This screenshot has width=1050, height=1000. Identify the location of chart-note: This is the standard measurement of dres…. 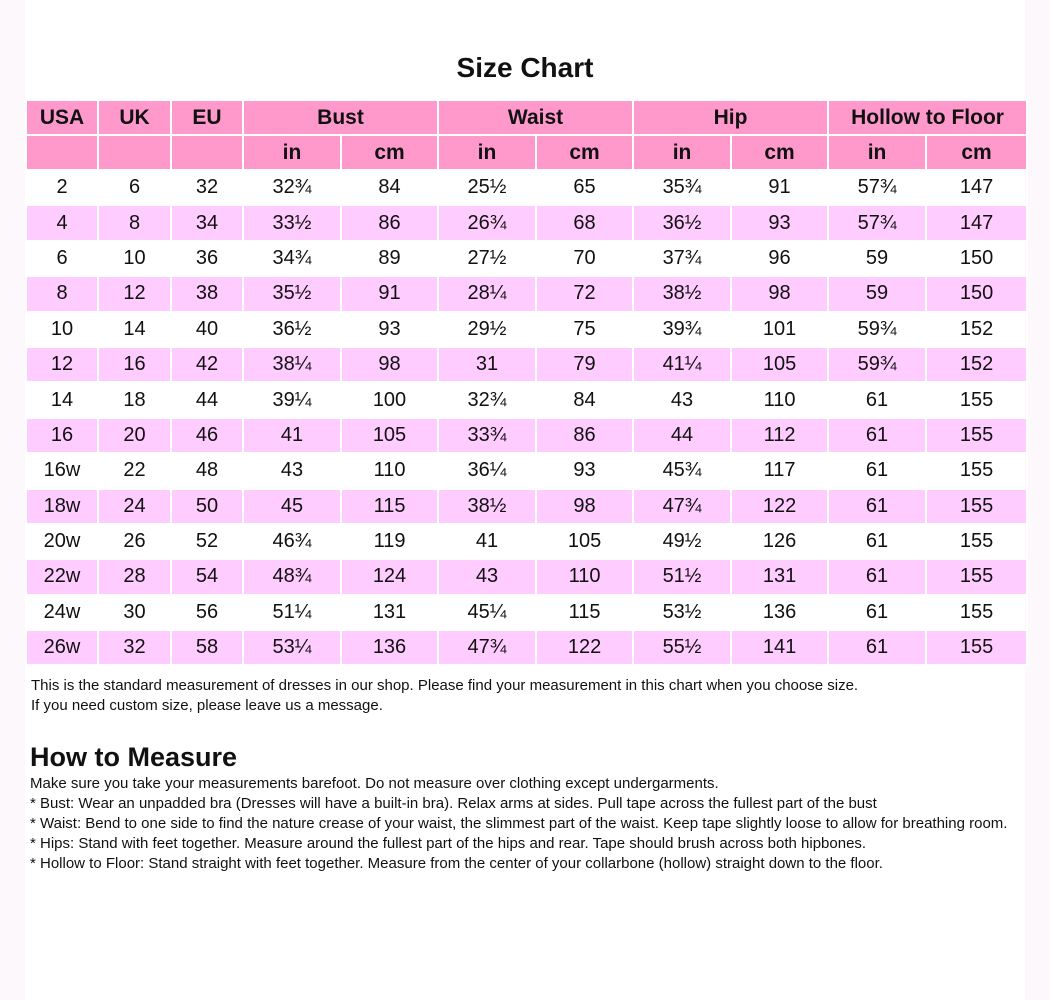
(444, 696).